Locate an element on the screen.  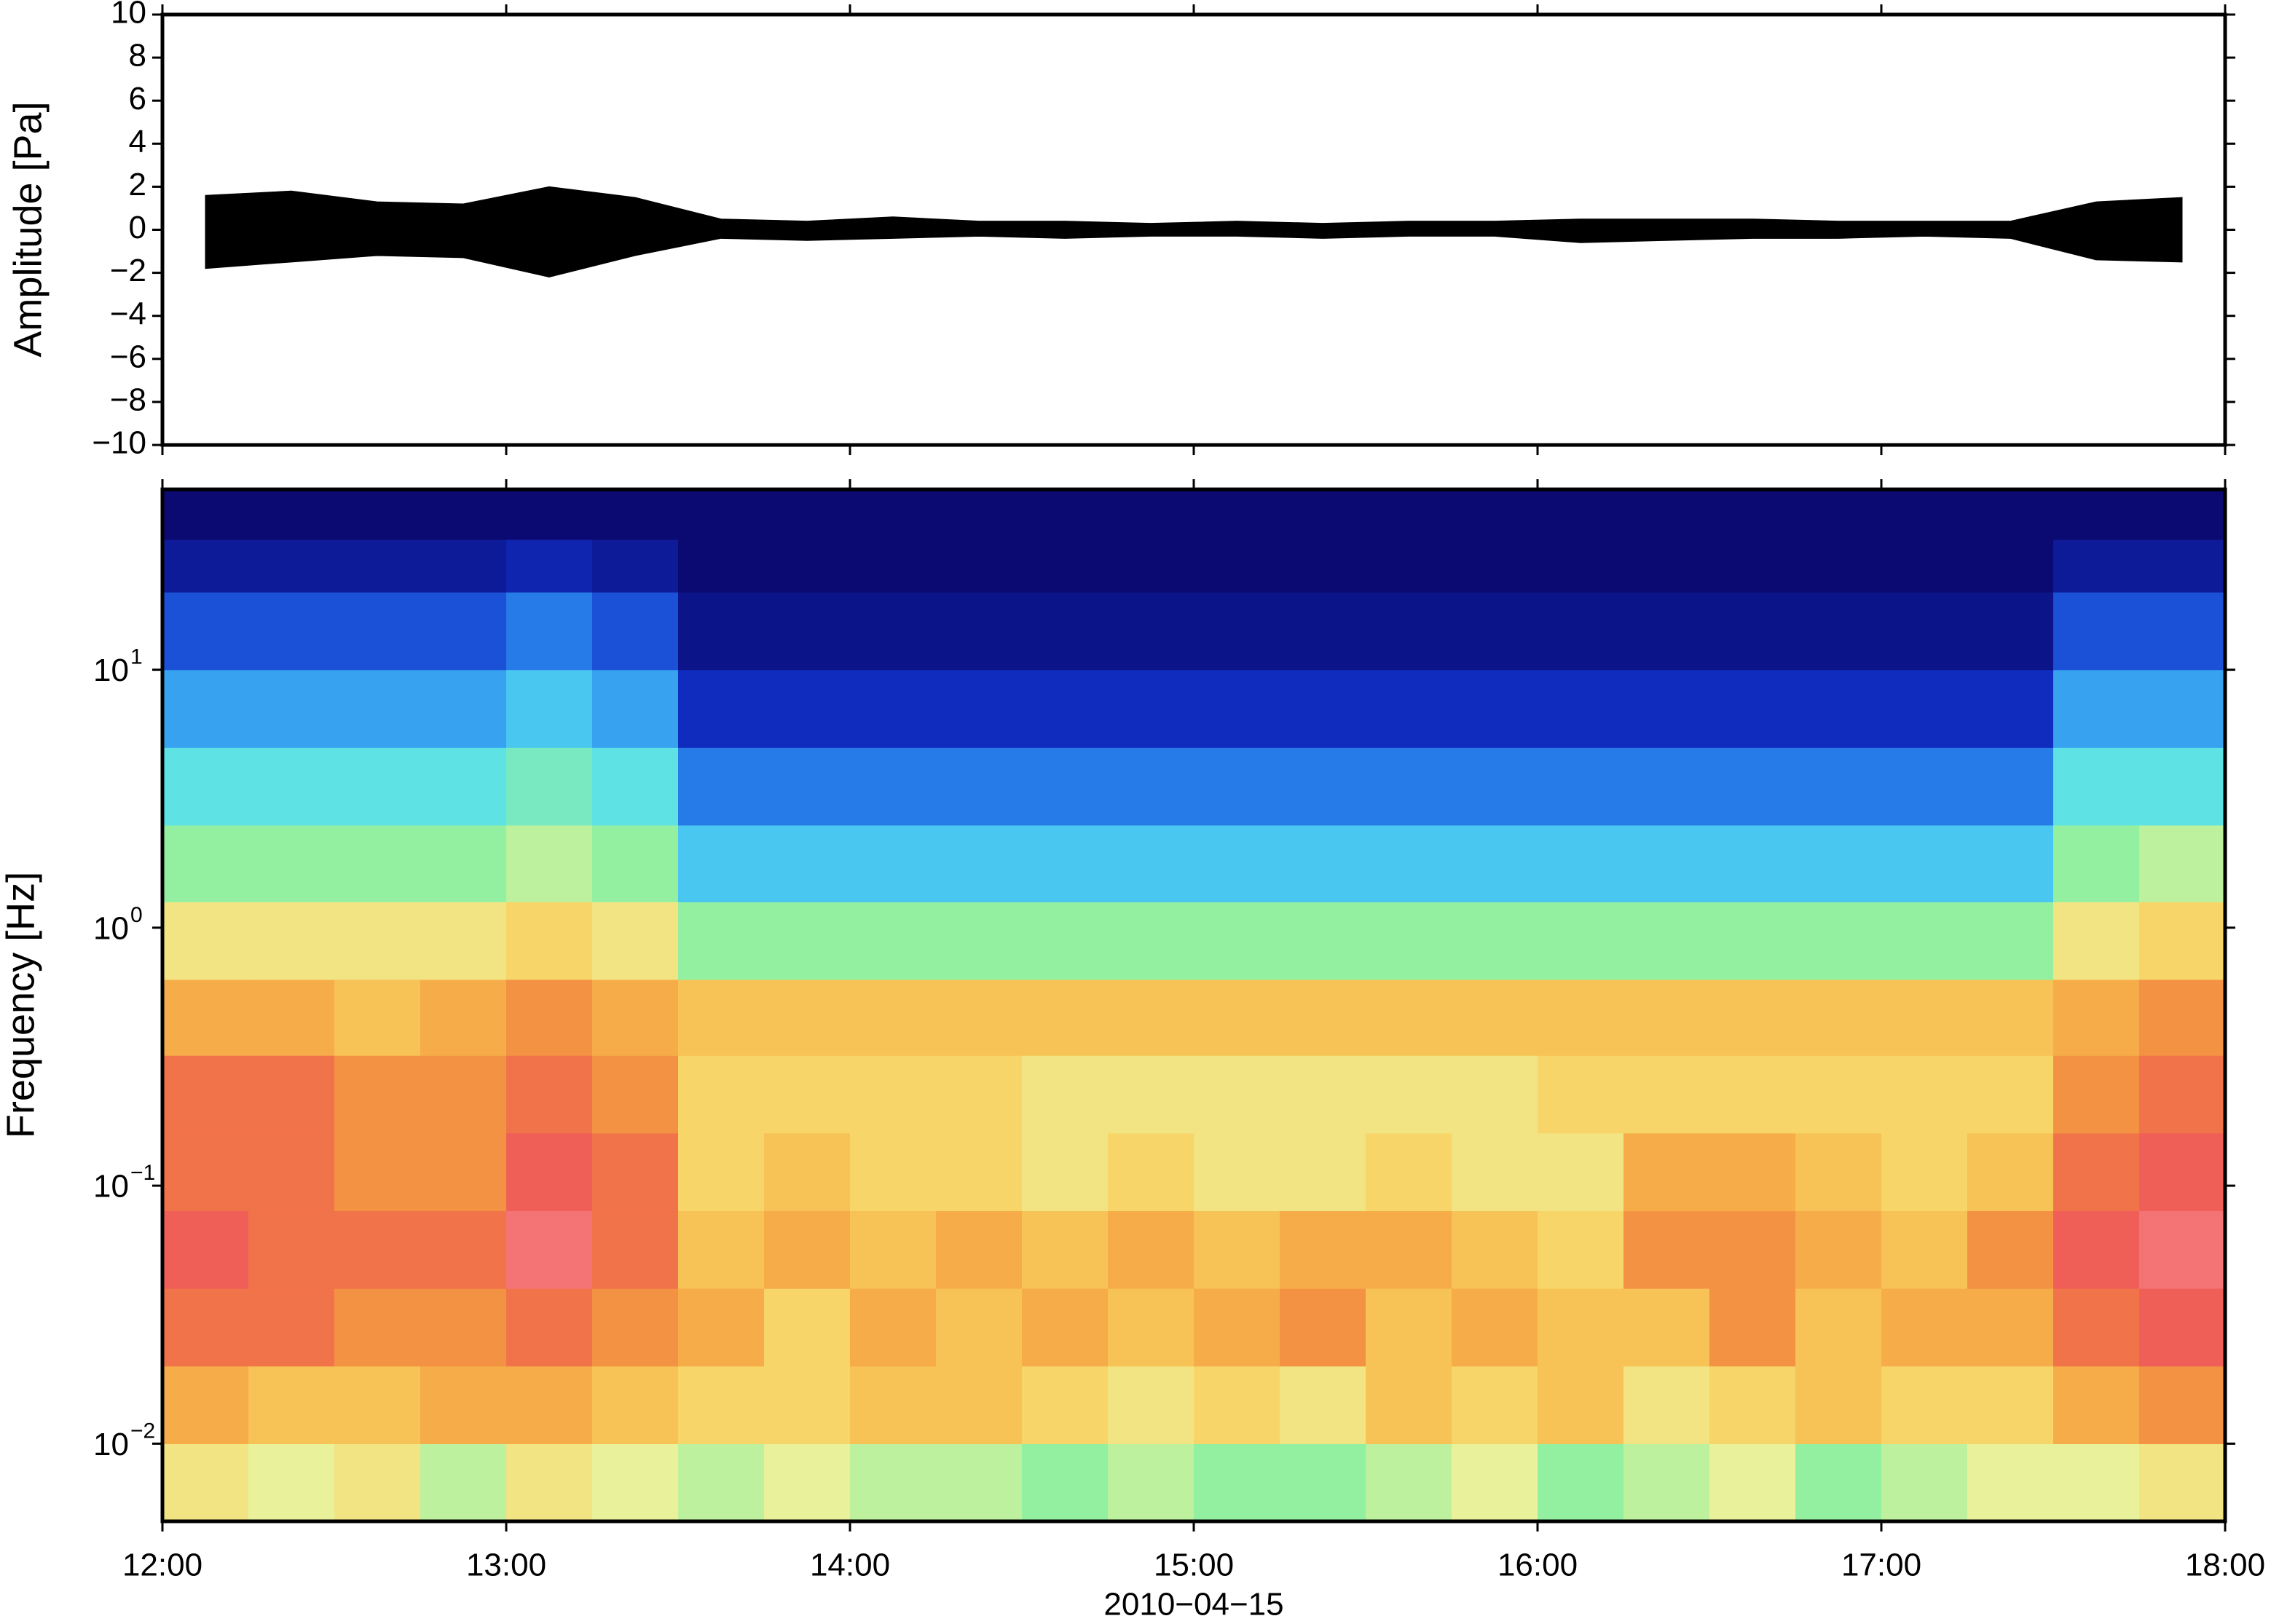
y-tick-label: 6 is located at coordinates (137, 99).